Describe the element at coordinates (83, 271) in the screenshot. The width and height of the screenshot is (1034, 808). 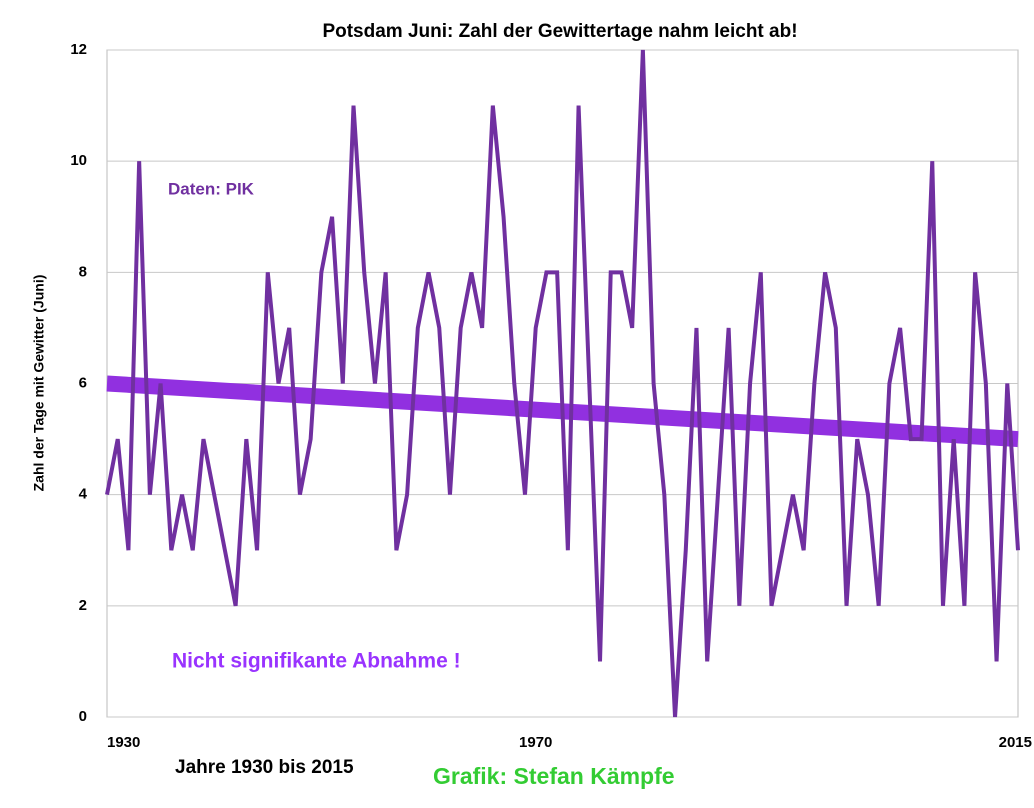
I see `y-tick-label: 8` at that location.